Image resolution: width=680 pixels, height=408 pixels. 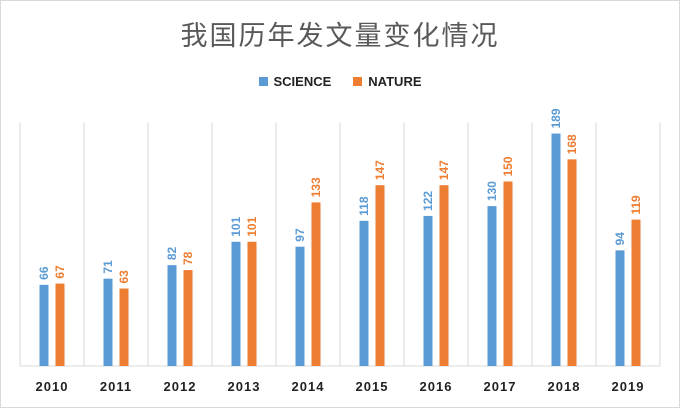 I want to click on bar-nature-2018, so click(x=572, y=262).